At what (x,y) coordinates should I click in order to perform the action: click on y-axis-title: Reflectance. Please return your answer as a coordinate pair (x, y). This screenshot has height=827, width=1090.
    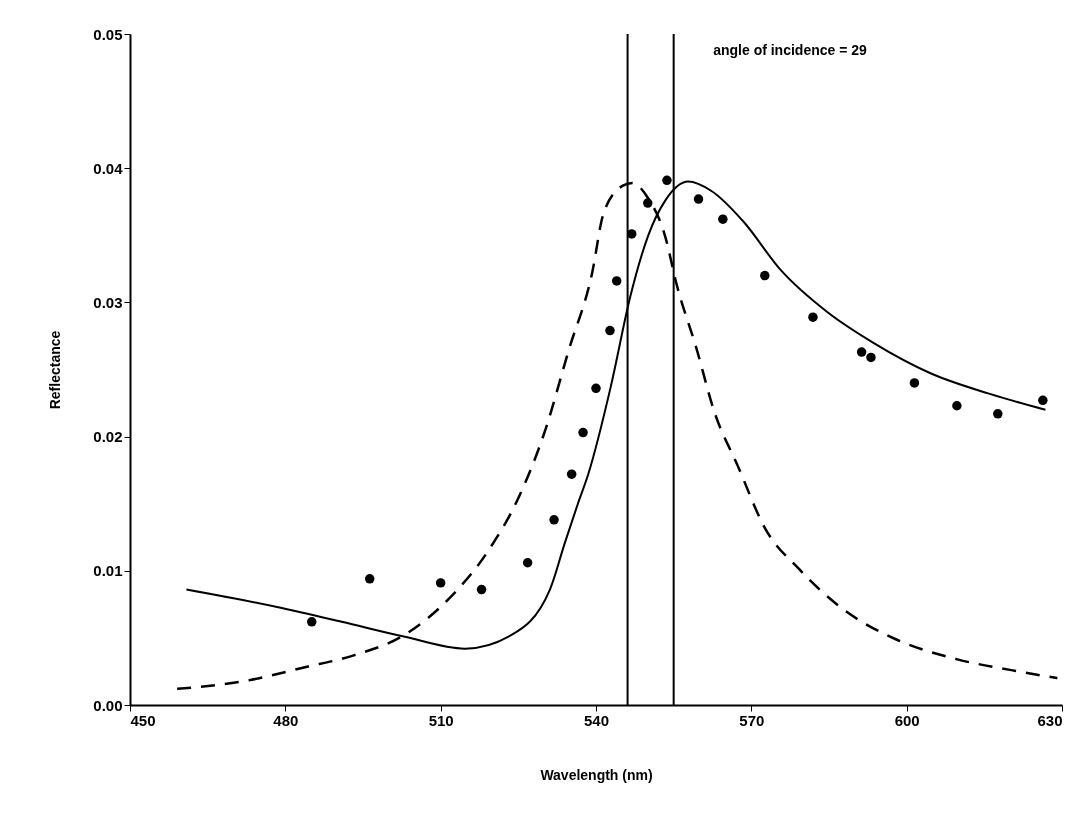
    Looking at the image, I should click on (55, 370).